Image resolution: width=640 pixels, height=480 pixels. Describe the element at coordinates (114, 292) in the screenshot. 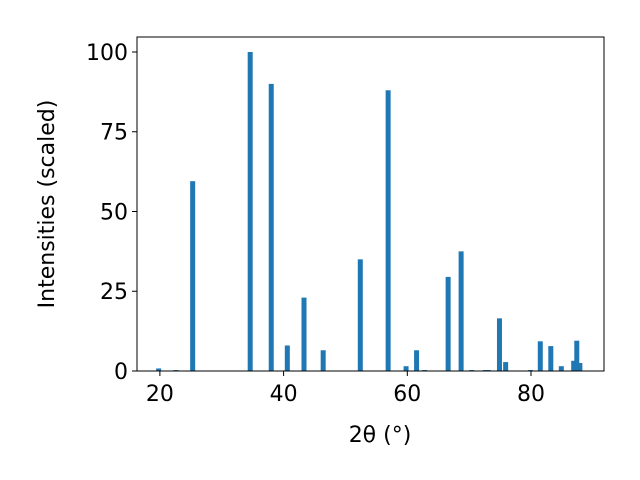

I see `y-tick-label: 25` at that location.